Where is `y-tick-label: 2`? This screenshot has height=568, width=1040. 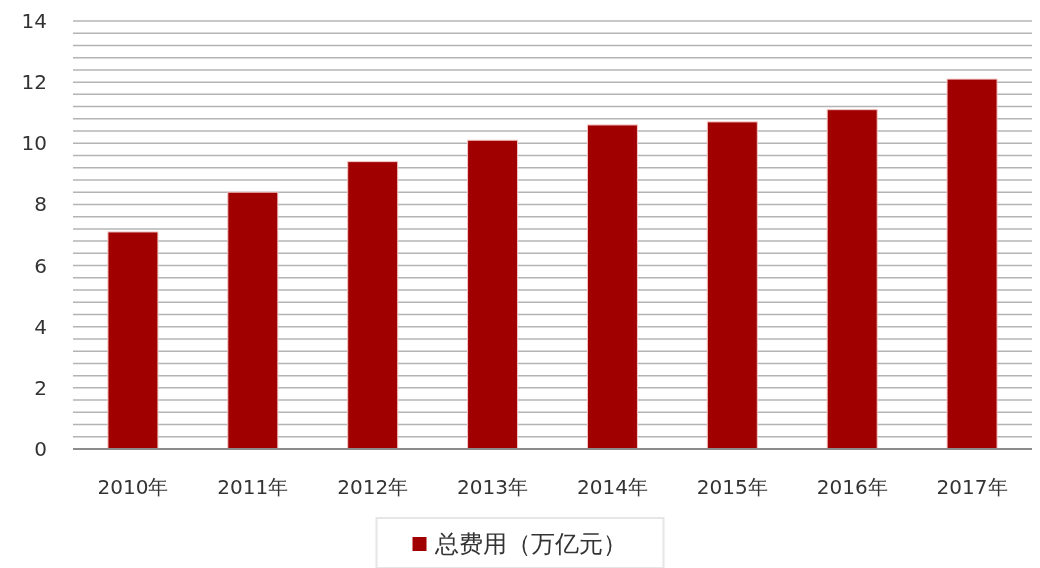
y-tick-label: 2 is located at coordinates (40, 387).